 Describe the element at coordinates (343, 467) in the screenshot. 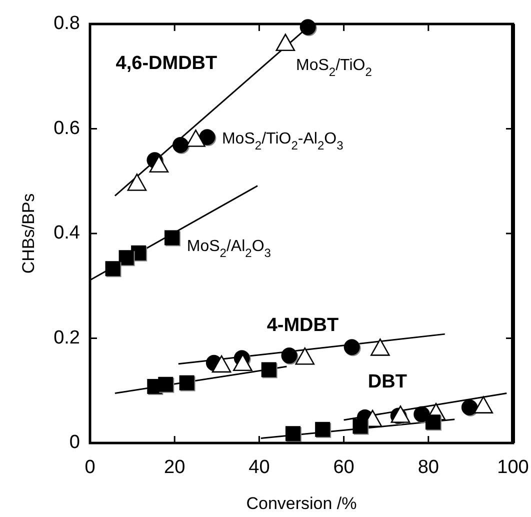

I see `x-tick-label: 60` at that location.